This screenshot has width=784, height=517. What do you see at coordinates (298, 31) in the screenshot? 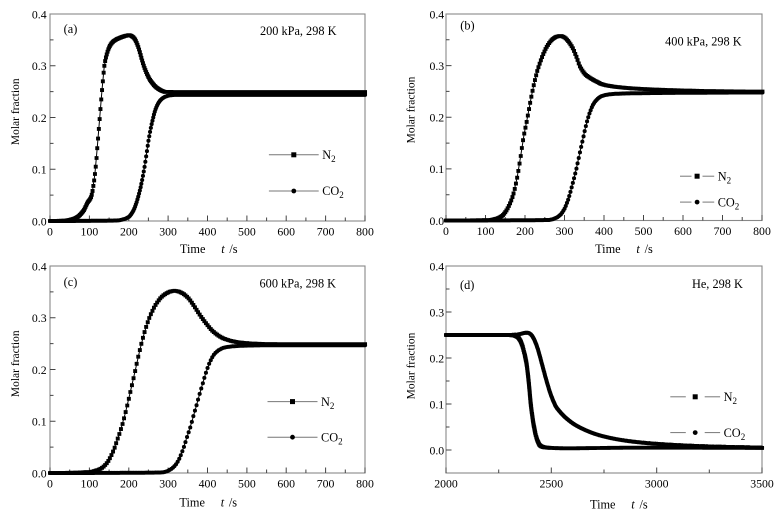
I see `svg-text: 200 kPa, 298 K` at bounding box center [298, 31].